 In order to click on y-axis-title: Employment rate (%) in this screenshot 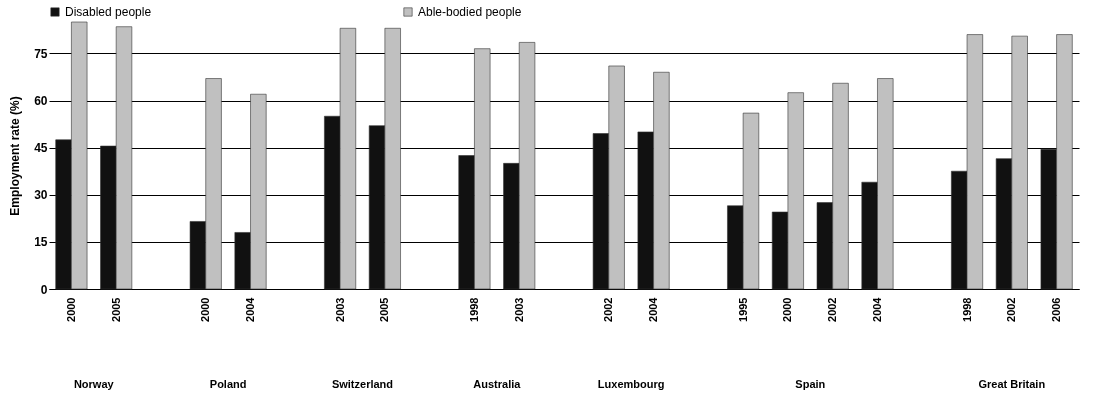, I will do `click(15, 156)`.